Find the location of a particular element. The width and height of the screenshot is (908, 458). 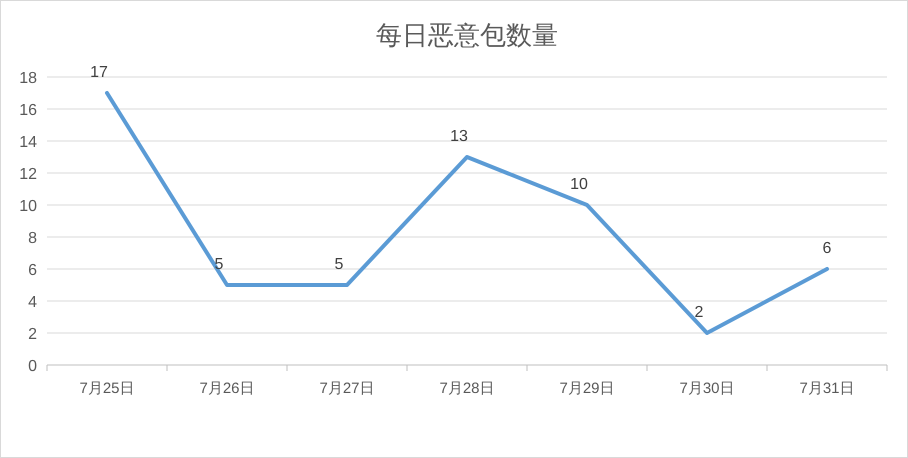

x-tick-label: 7月29日 is located at coordinates (587, 388).